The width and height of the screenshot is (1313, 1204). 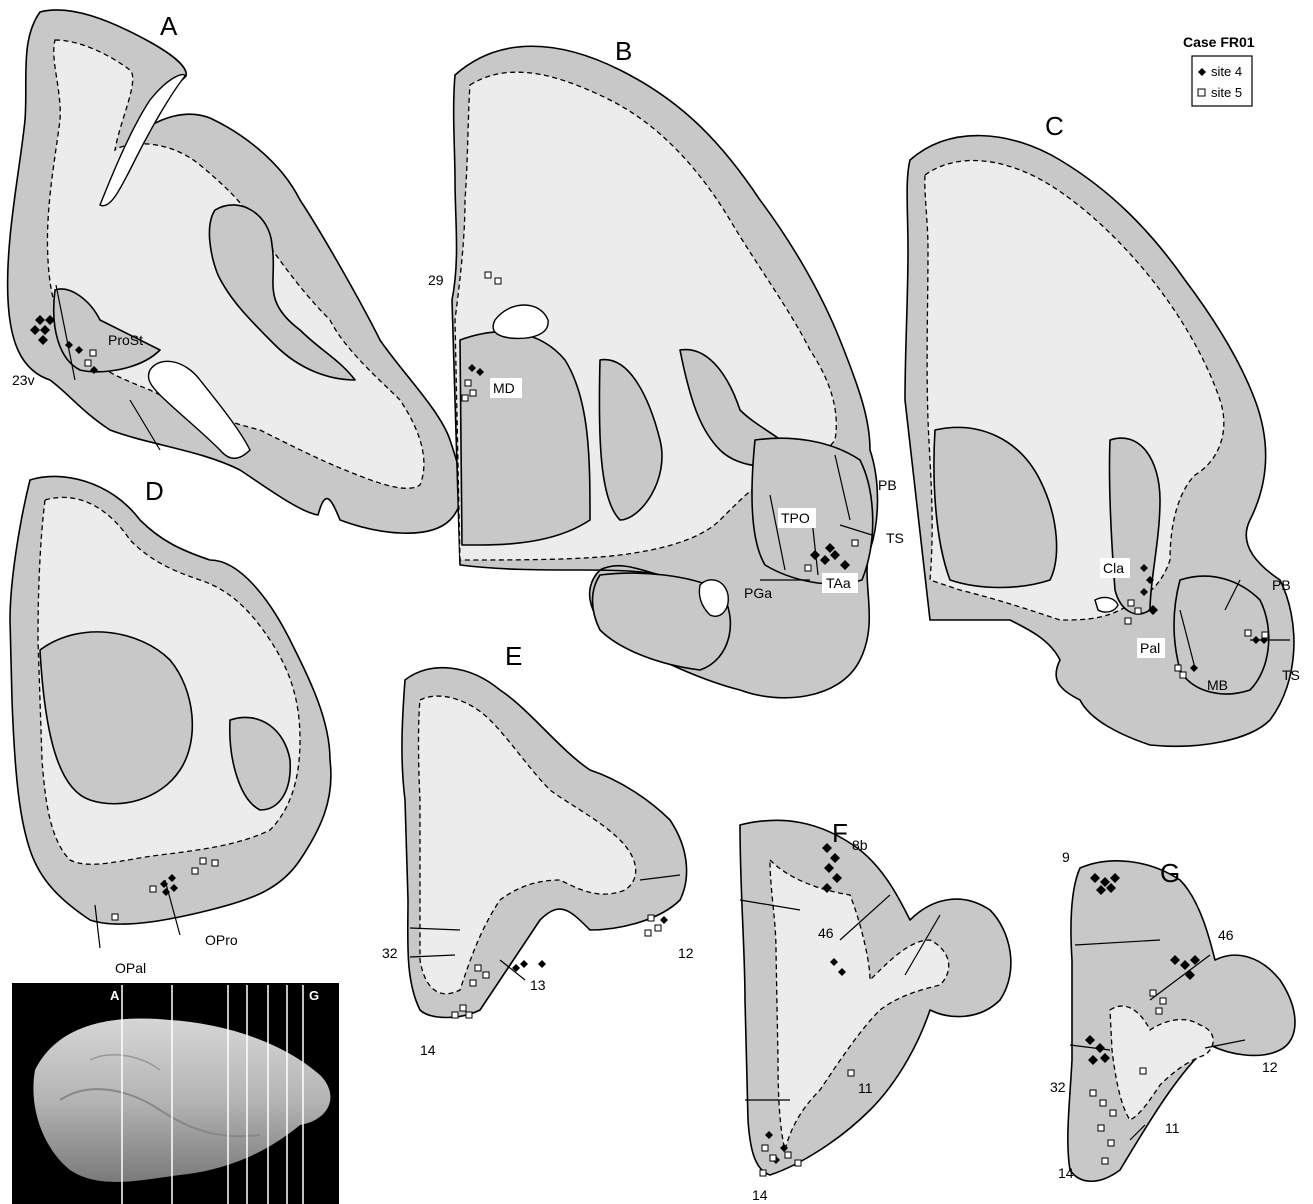 What do you see at coordinates (1217, 685) in the screenshot?
I see `area-label-mb: MB` at bounding box center [1217, 685].